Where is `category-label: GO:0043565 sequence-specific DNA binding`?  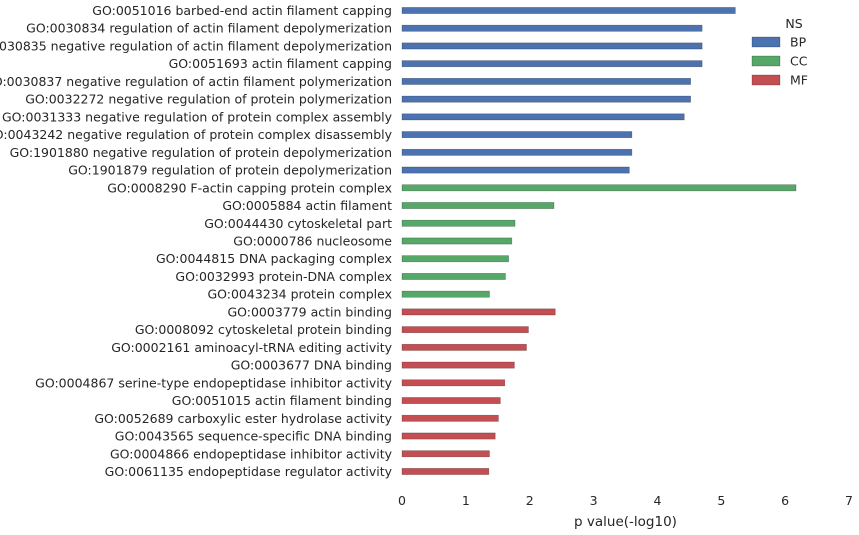 category-label: GO:0043565 sequence-specific DNA binding is located at coordinates (253, 436).